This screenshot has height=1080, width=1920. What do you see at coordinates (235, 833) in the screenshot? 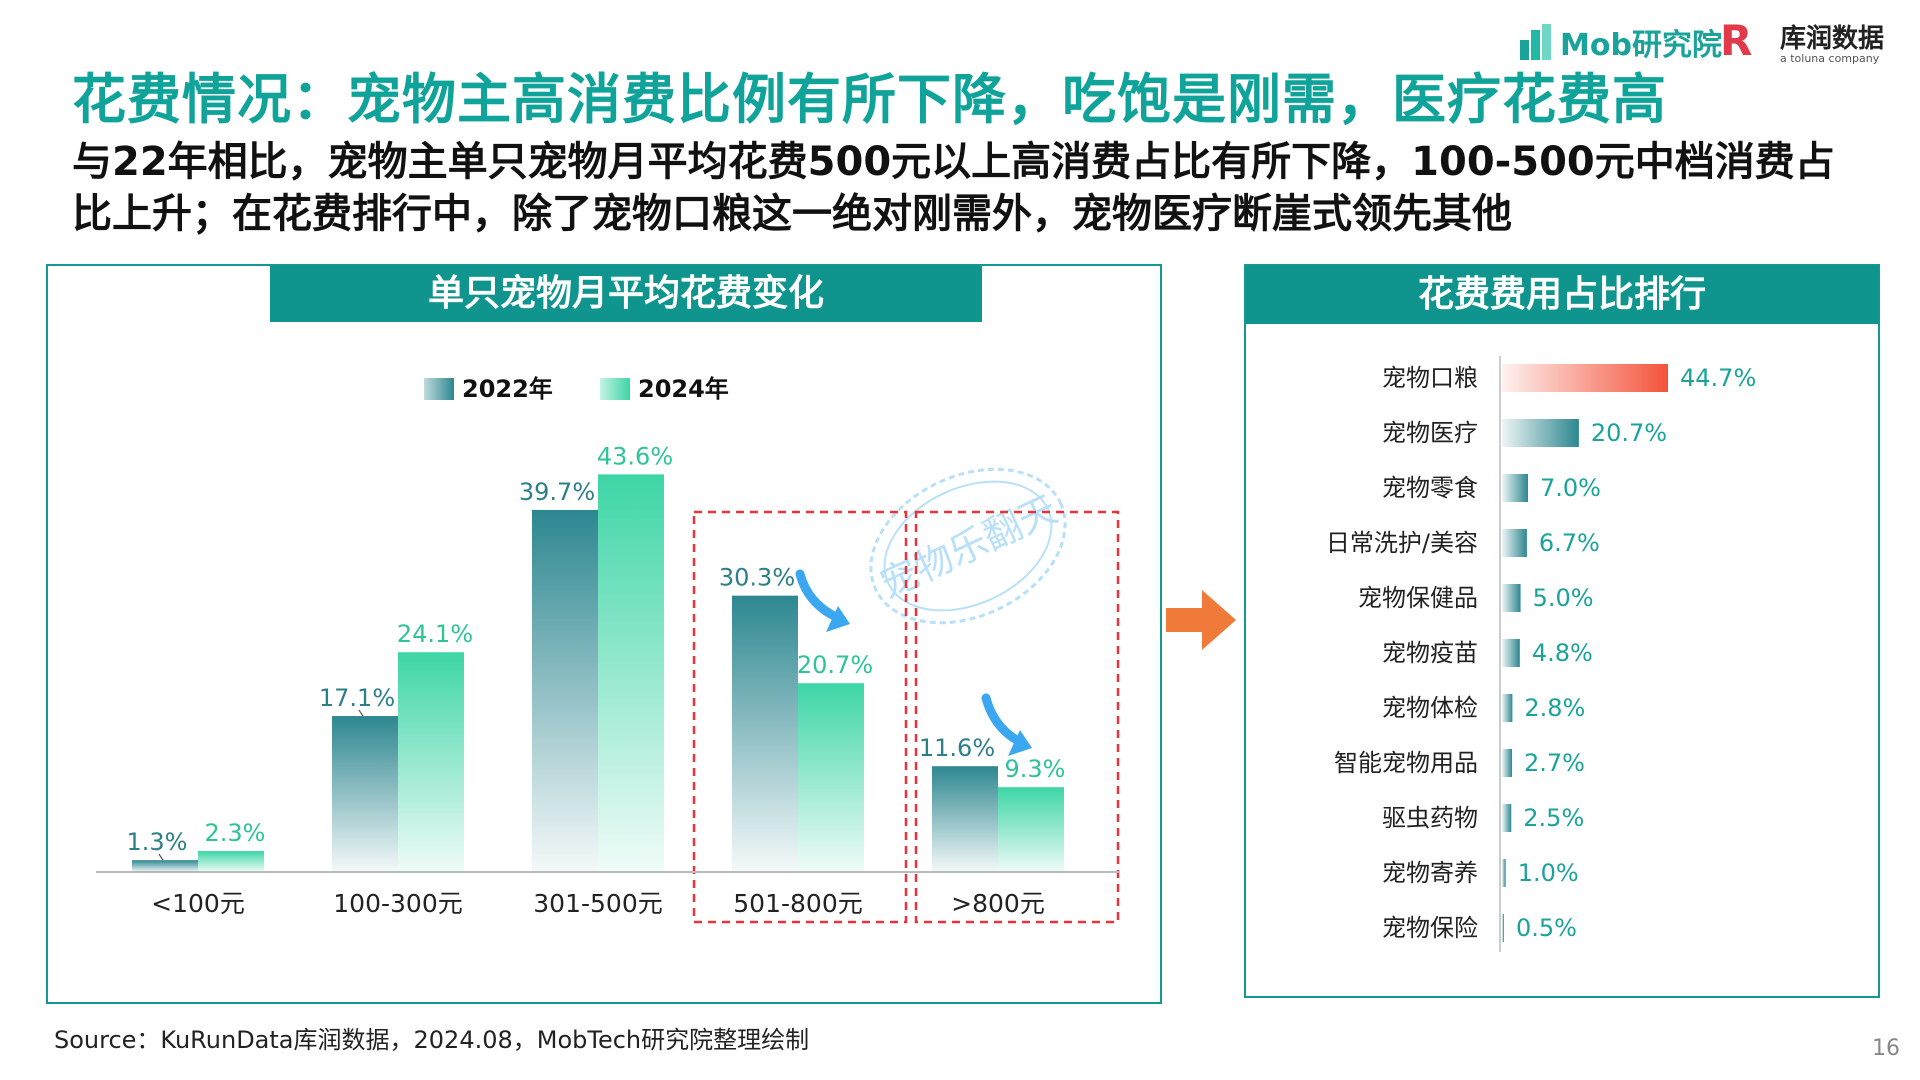
I see `data-label-2024: 2.3%` at bounding box center [235, 833].